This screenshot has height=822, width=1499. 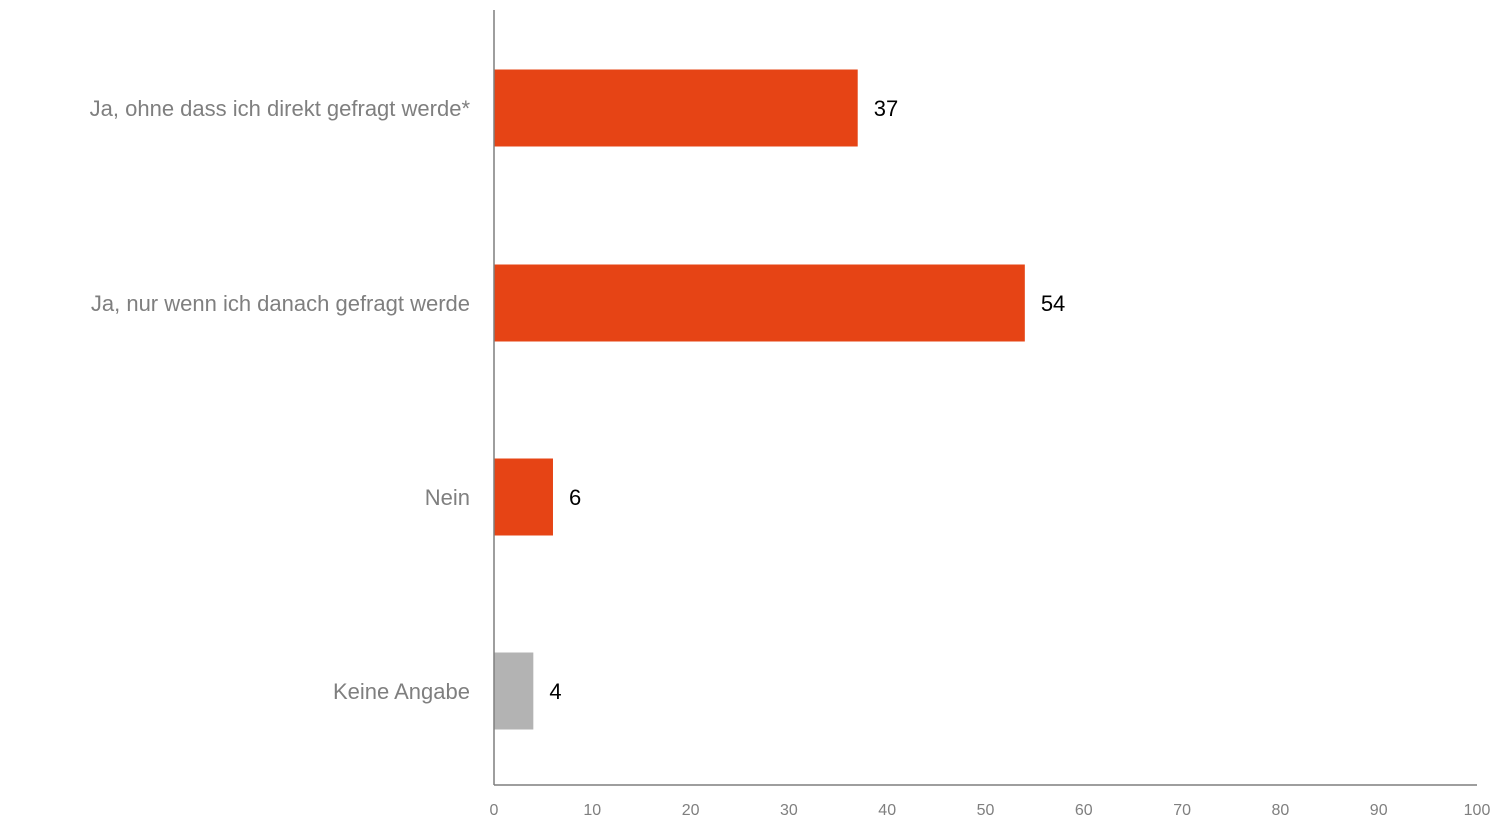 I want to click on category-label-2: Ja, nur wenn ich danach gefragt werde, so click(x=280, y=303).